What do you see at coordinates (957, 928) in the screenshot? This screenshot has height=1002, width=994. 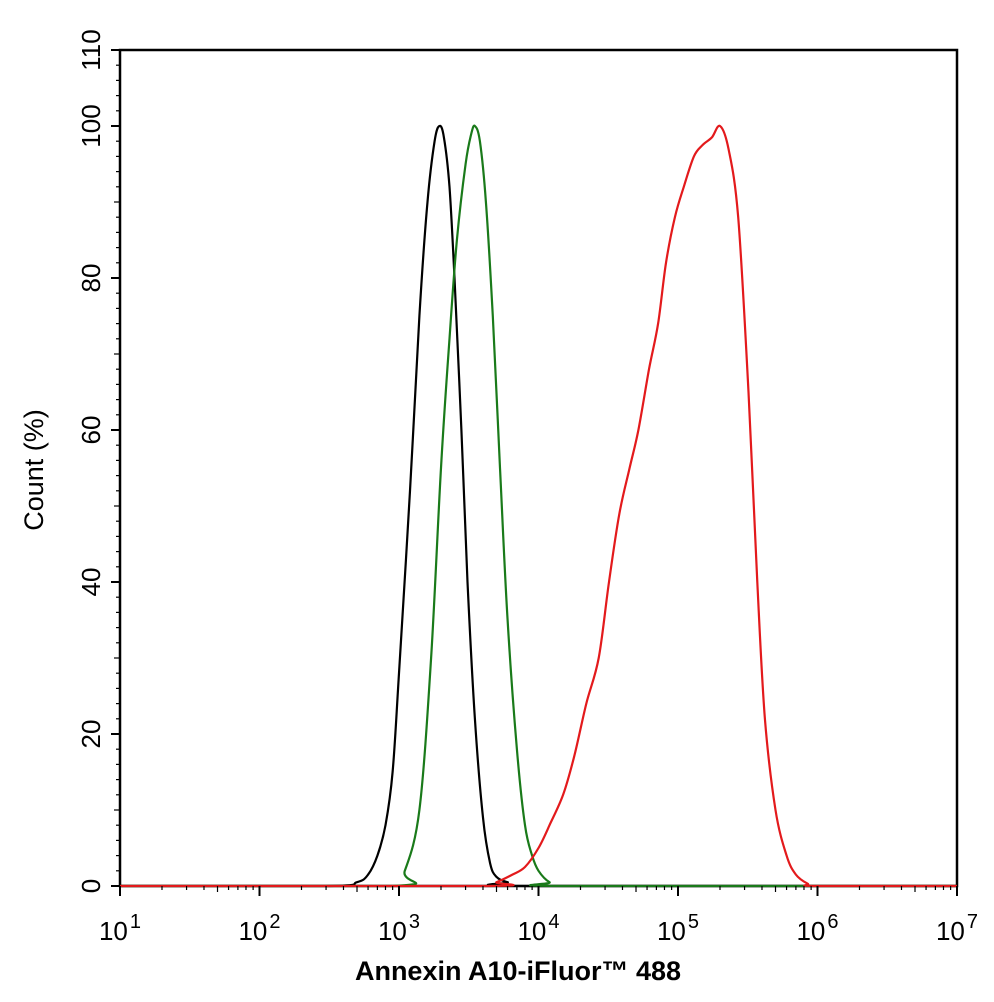 I see `x-tick-label: 10 7` at bounding box center [957, 928].